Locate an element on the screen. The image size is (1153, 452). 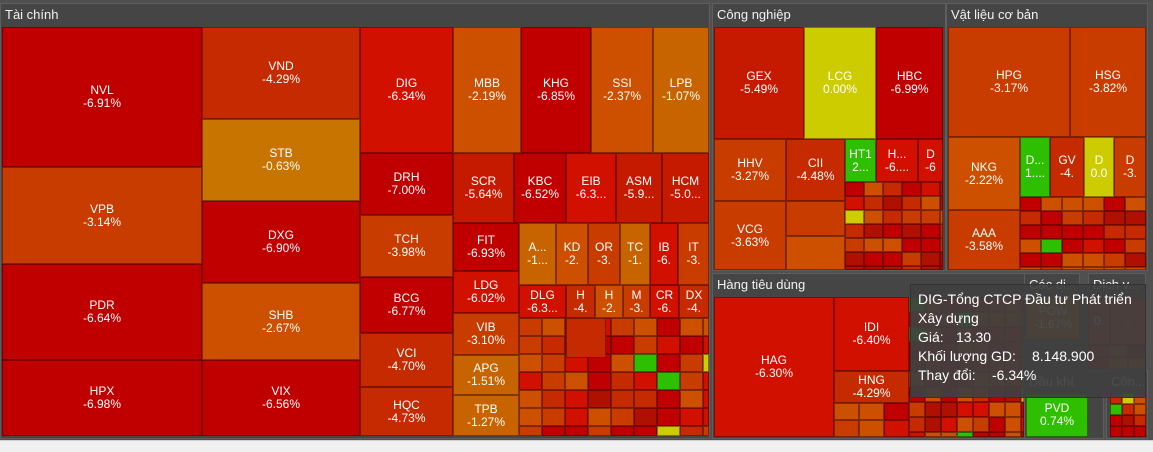
stock-cell-hpx: HPX -6.98% is located at coordinates (102, 398).